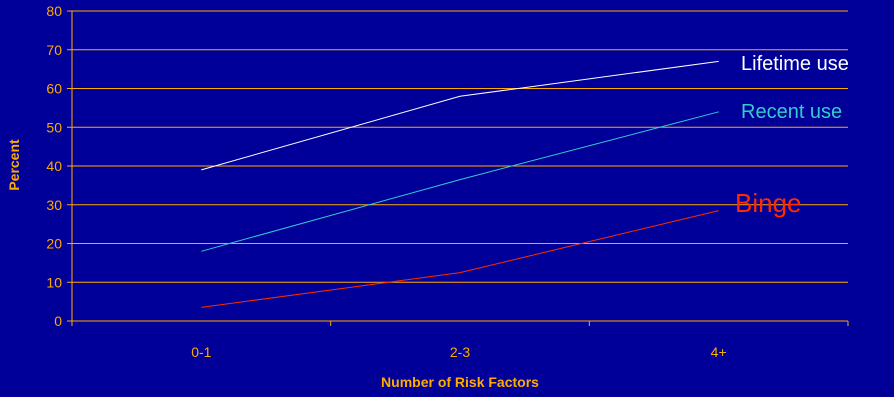  What do you see at coordinates (792, 135) in the screenshot?
I see `series-labels: Lifetime use Recent use Binge` at bounding box center [792, 135].